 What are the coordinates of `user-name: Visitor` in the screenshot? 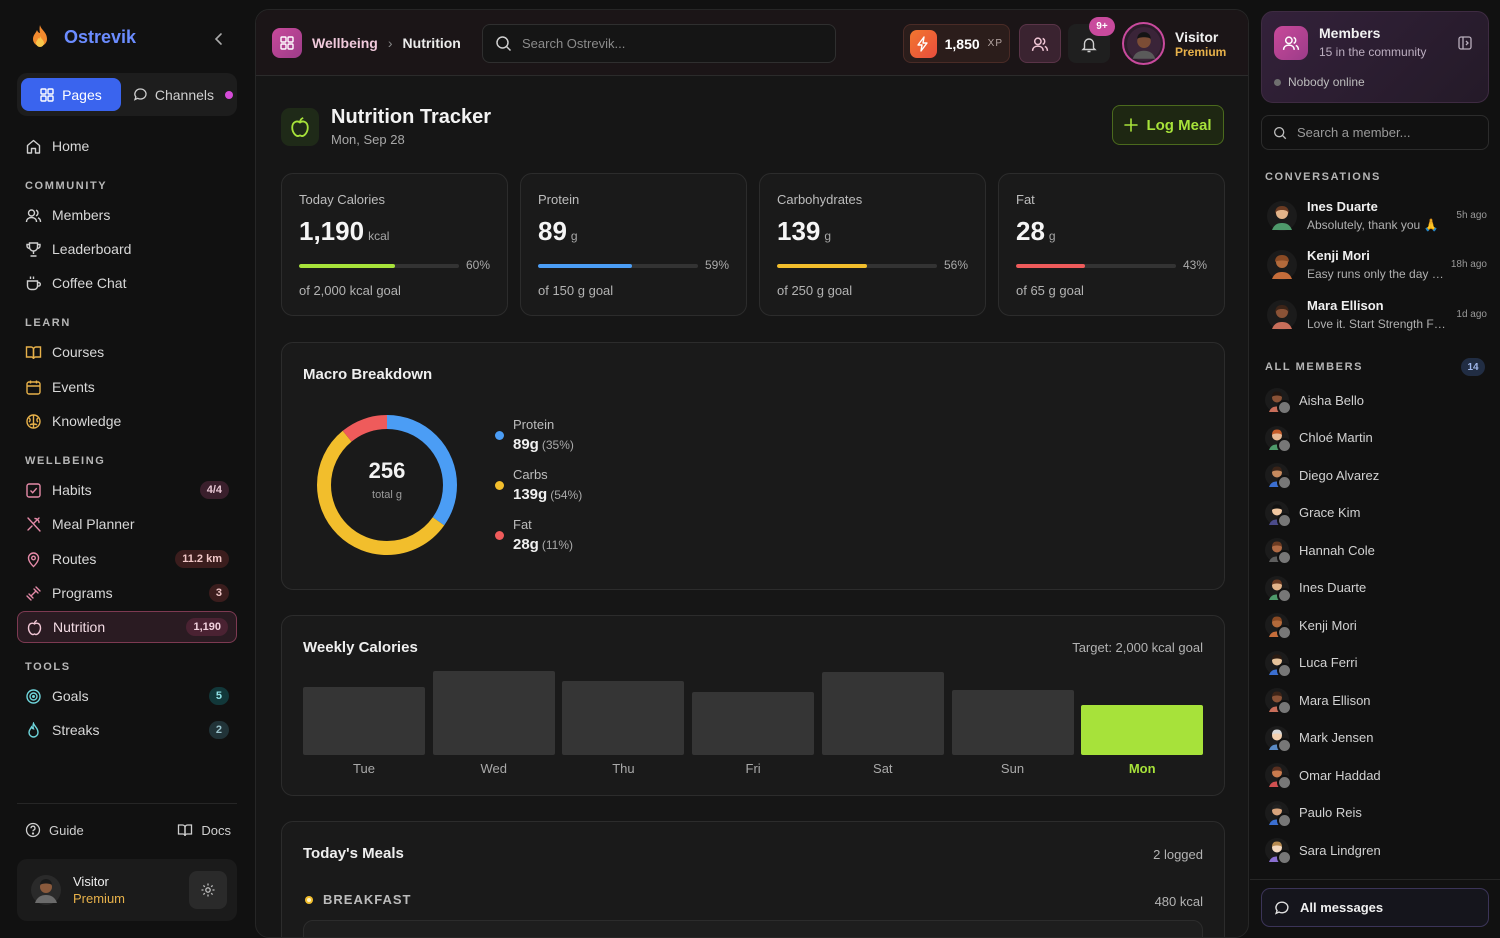 It's located at (1197, 36).